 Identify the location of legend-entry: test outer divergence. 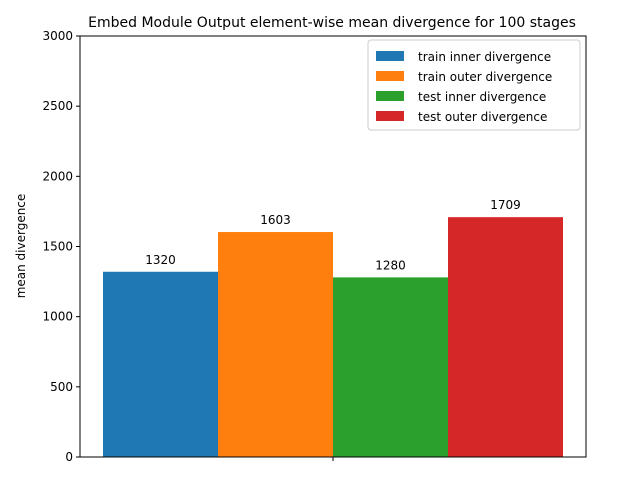
(482, 117).